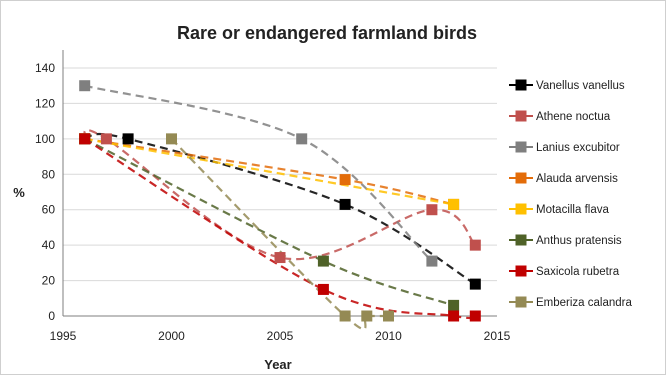 The image size is (666, 375). Describe the element at coordinates (584, 303) in the screenshot. I see `legend-label: Emberiza calandra` at that location.